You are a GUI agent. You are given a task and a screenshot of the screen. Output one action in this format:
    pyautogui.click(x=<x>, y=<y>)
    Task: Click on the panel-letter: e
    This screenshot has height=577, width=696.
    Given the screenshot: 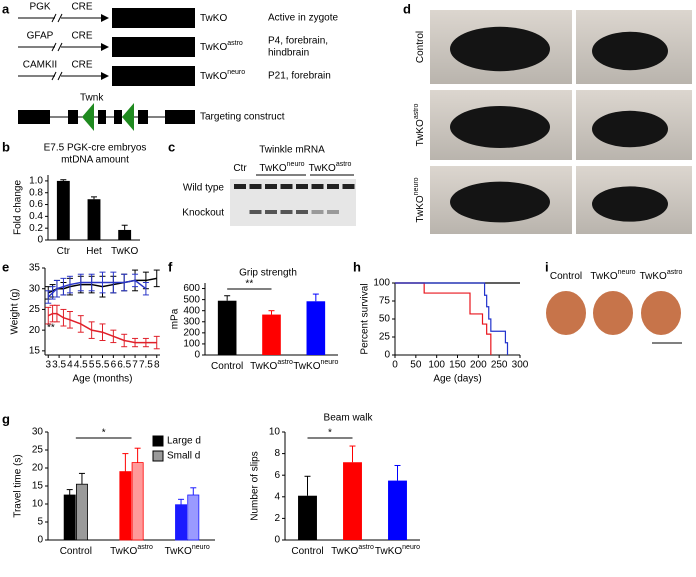 What is the action you would take?
    pyautogui.click(x=5, y=266)
    